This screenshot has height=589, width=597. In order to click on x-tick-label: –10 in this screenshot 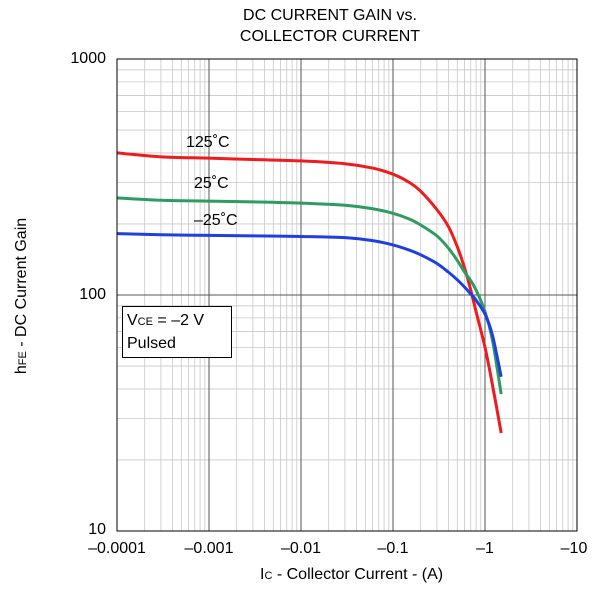, I will do `click(574, 548)`.